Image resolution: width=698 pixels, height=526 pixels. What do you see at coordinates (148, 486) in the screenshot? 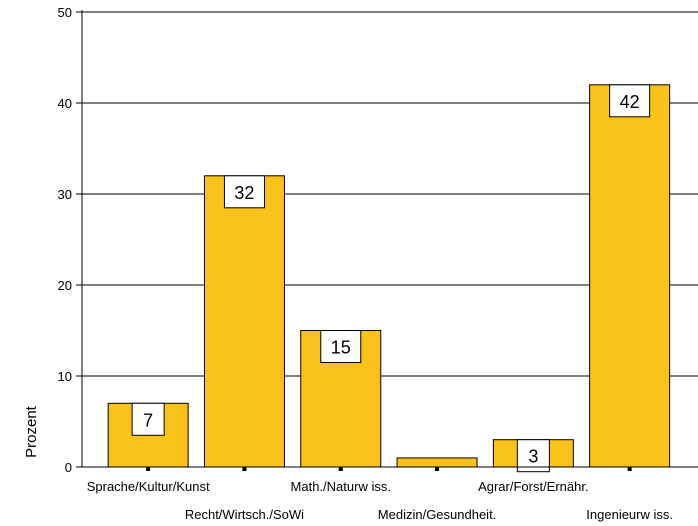
I see `x-tick-label: Sprache/Kultur/Kunst` at bounding box center [148, 486].